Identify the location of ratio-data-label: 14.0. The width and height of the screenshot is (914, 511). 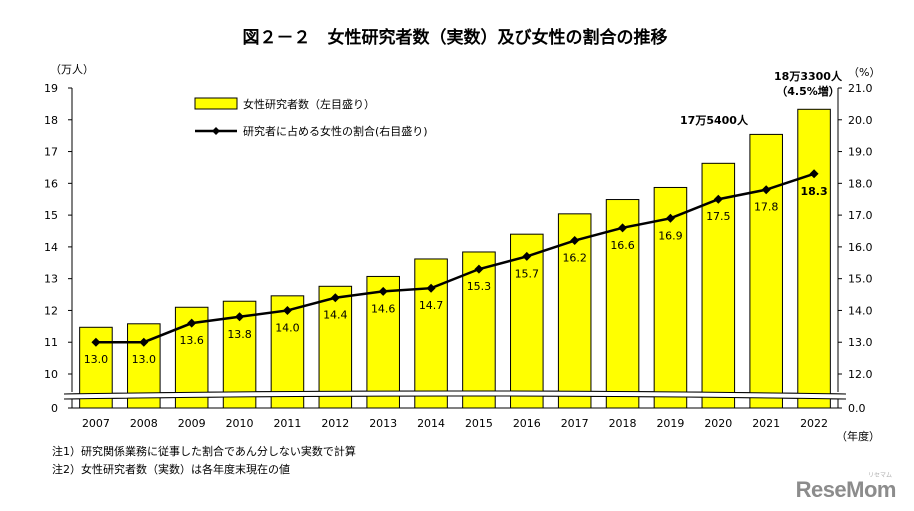
(287, 327).